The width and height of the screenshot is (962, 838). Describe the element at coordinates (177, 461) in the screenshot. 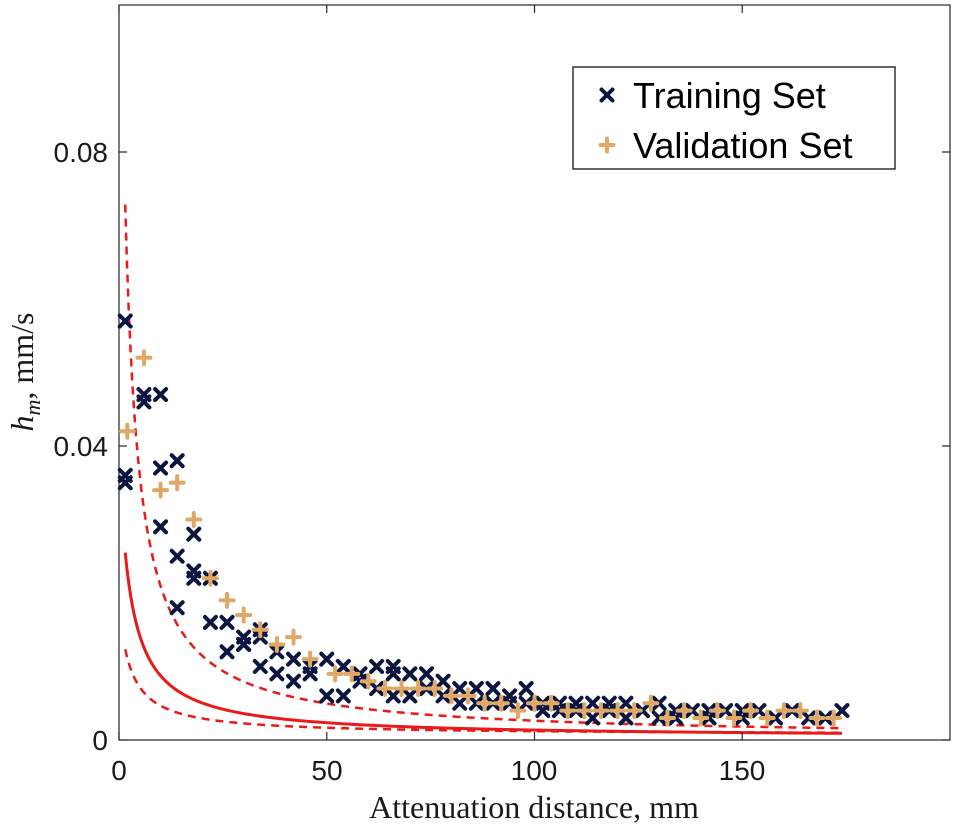

I see `point-training-8-stroke-b` at that location.